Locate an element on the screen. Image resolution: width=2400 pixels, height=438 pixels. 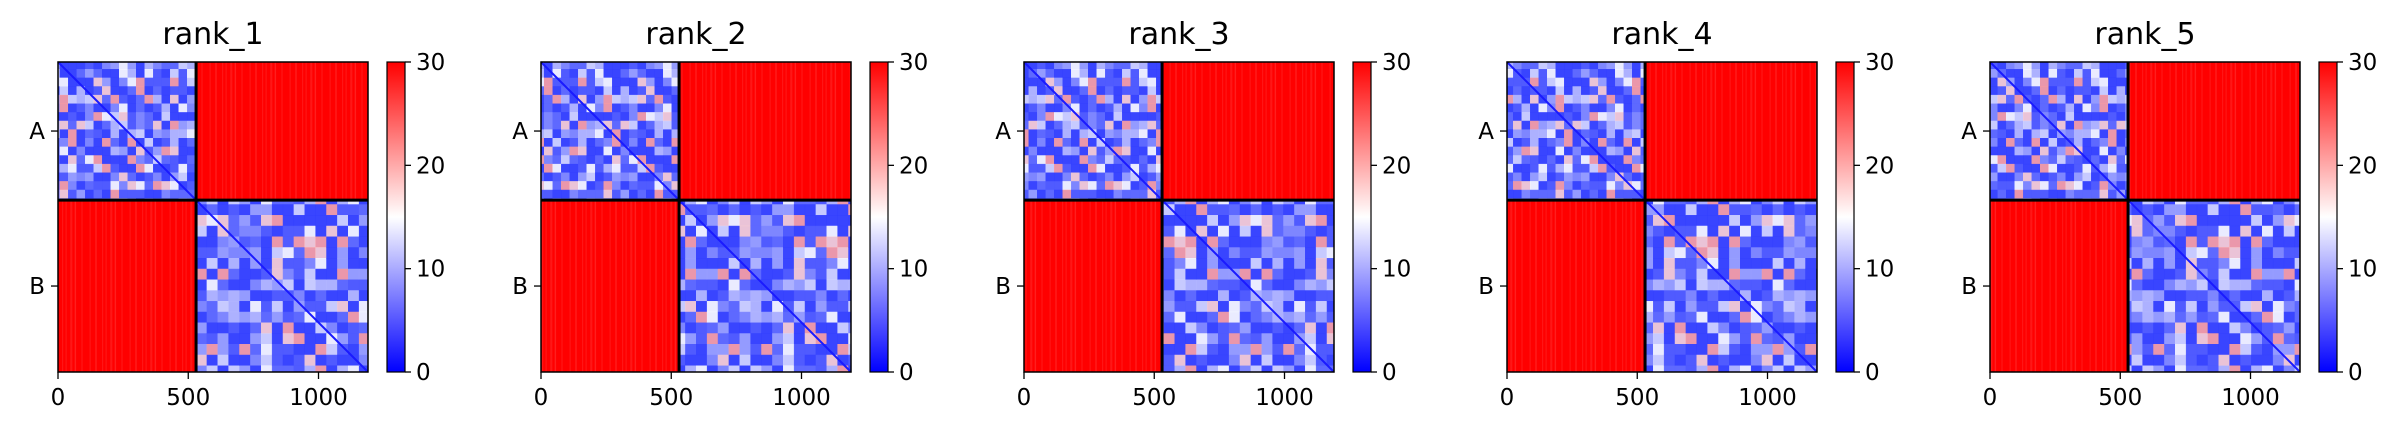
panel-title: rank_3 is located at coordinates (1178, 34).